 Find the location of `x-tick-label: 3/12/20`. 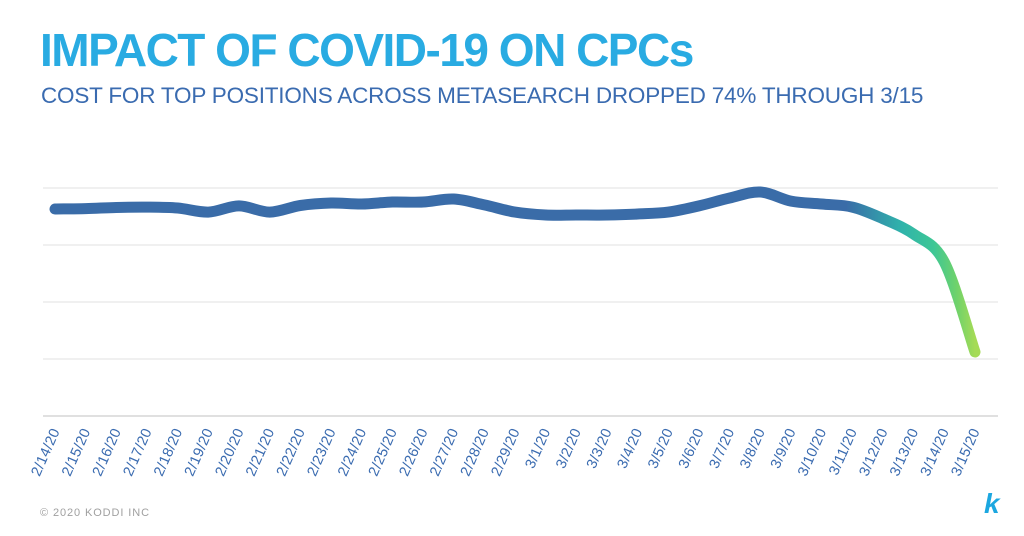

x-tick-label: 3/12/20 is located at coordinates (874, 452).